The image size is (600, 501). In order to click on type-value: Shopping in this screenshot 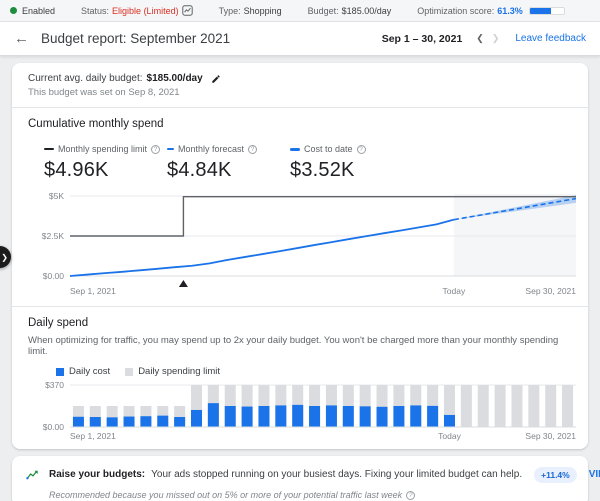, I will do `click(262, 10)`.